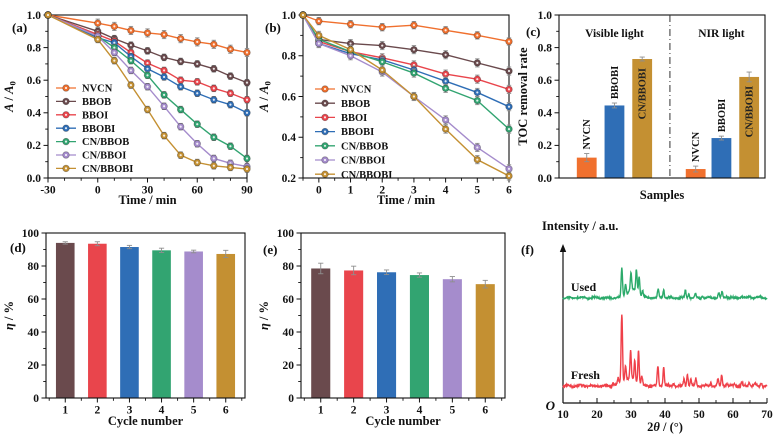  I want to click on x-tick-label: 2, so click(354, 411).